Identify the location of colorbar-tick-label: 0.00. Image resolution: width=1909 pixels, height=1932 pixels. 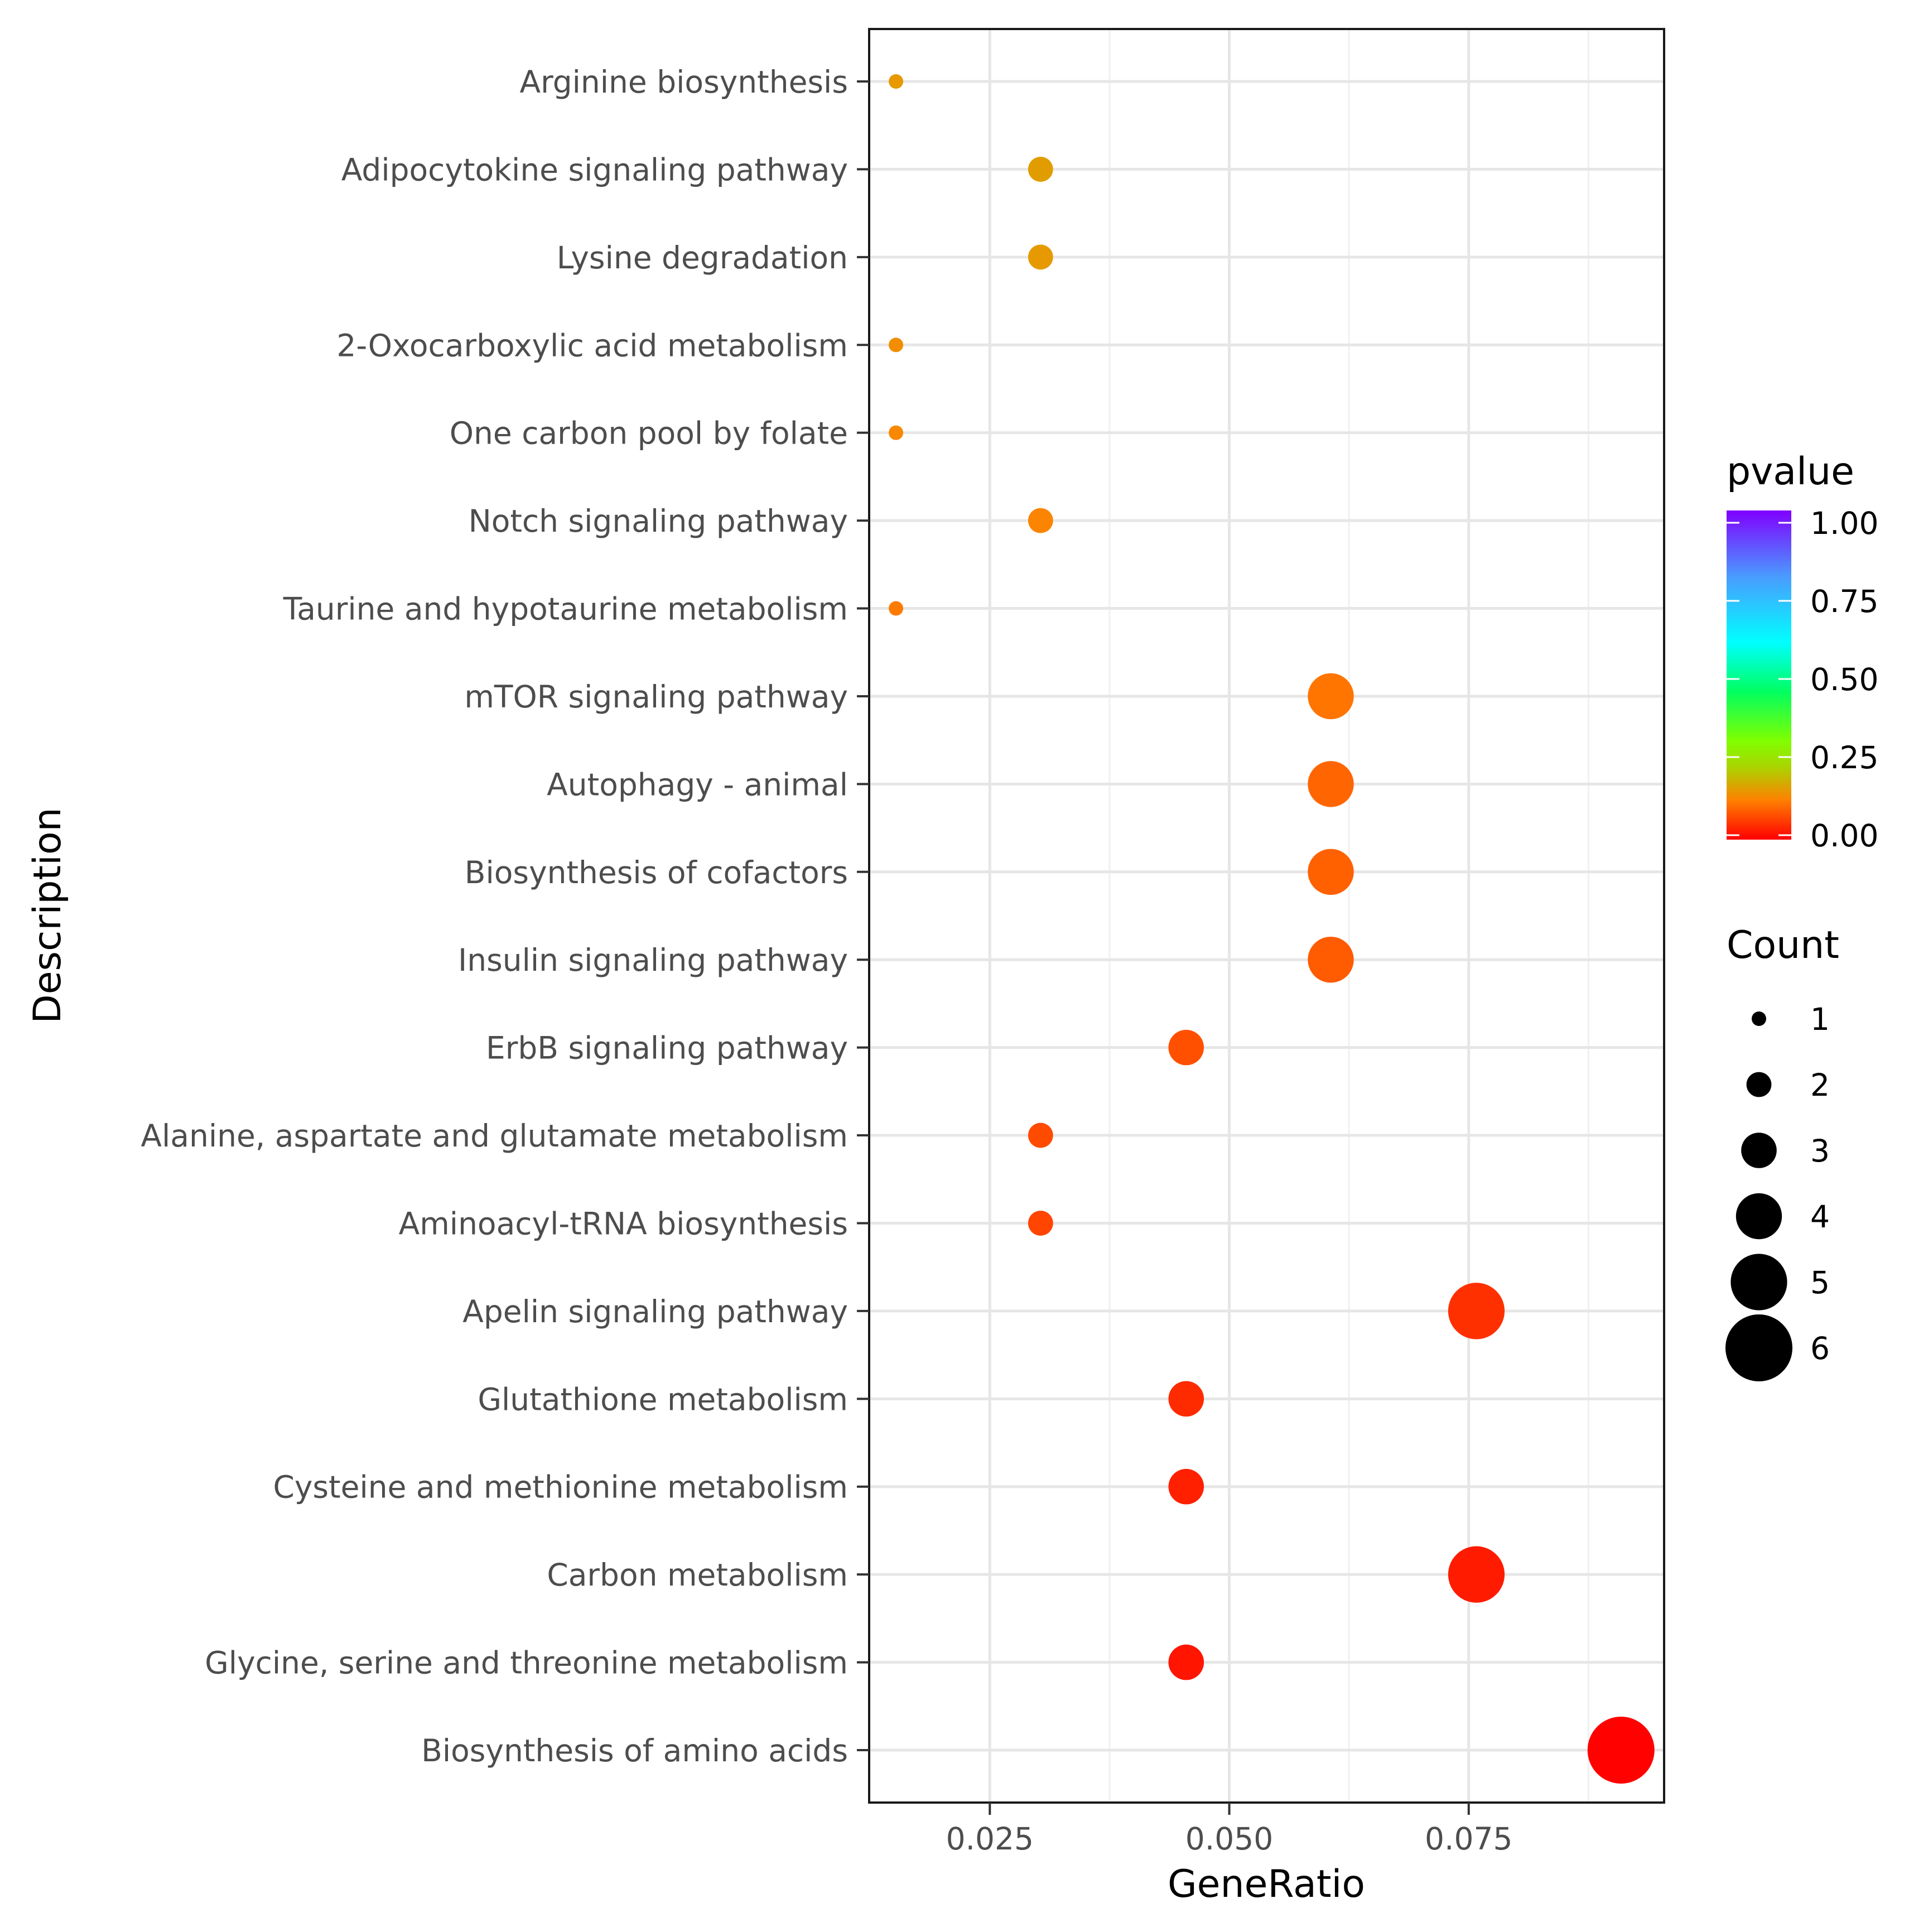
(1844, 836).